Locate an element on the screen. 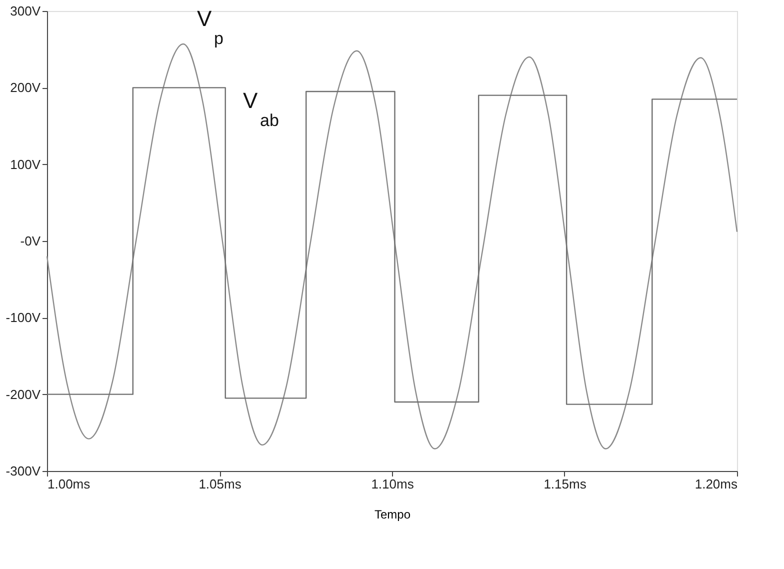 The height and width of the screenshot is (569, 784). y-tick-label: 300V is located at coordinates (25, 11).